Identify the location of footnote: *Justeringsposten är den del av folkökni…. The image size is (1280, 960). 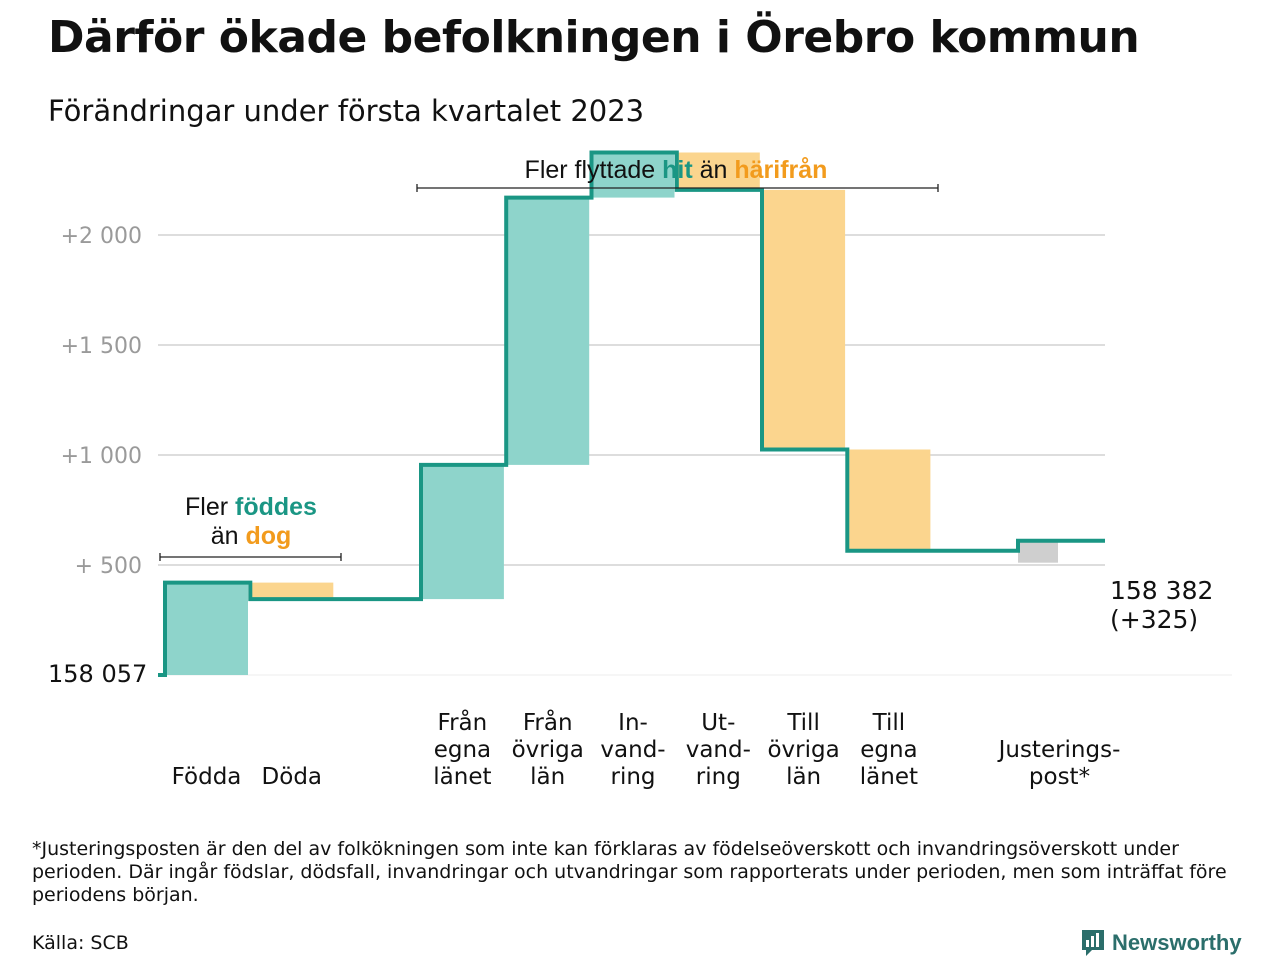
(629, 872).